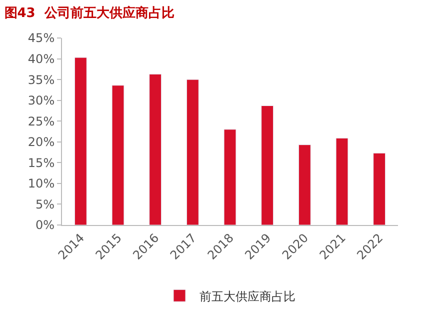  Describe the element at coordinates (89, 13) in the screenshot. I see `chart-title: 图43 公司前五大供应商占比` at that location.